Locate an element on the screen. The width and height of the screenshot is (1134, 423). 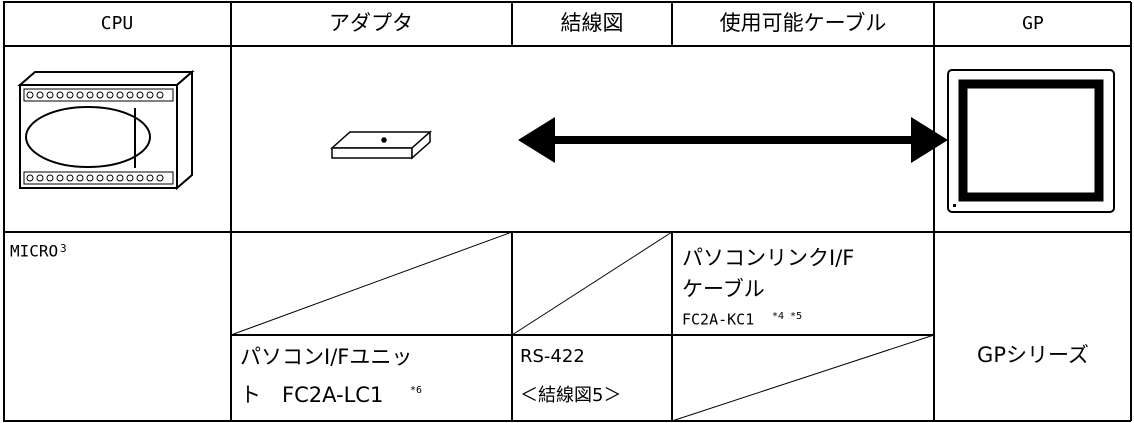
header-cell: GP is located at coordinates (1033, 23).